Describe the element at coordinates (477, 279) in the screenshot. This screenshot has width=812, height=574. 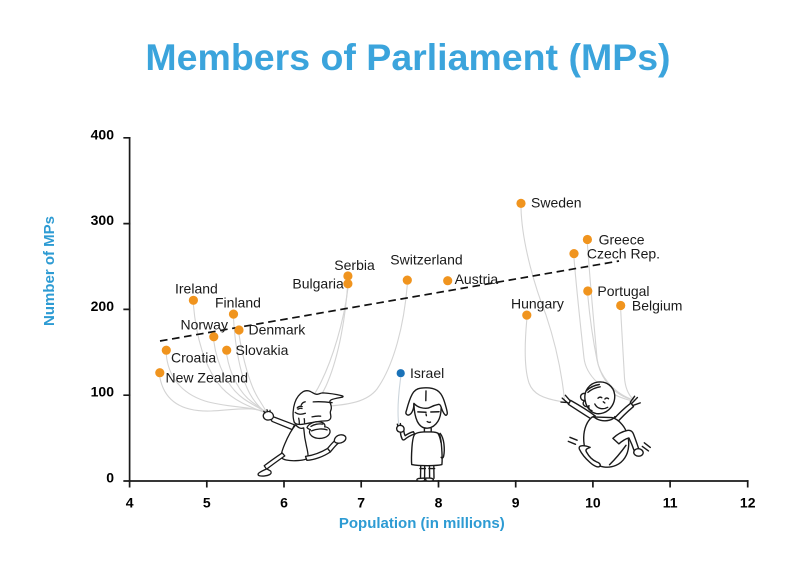
I see `svg-text: Austria` at that location.